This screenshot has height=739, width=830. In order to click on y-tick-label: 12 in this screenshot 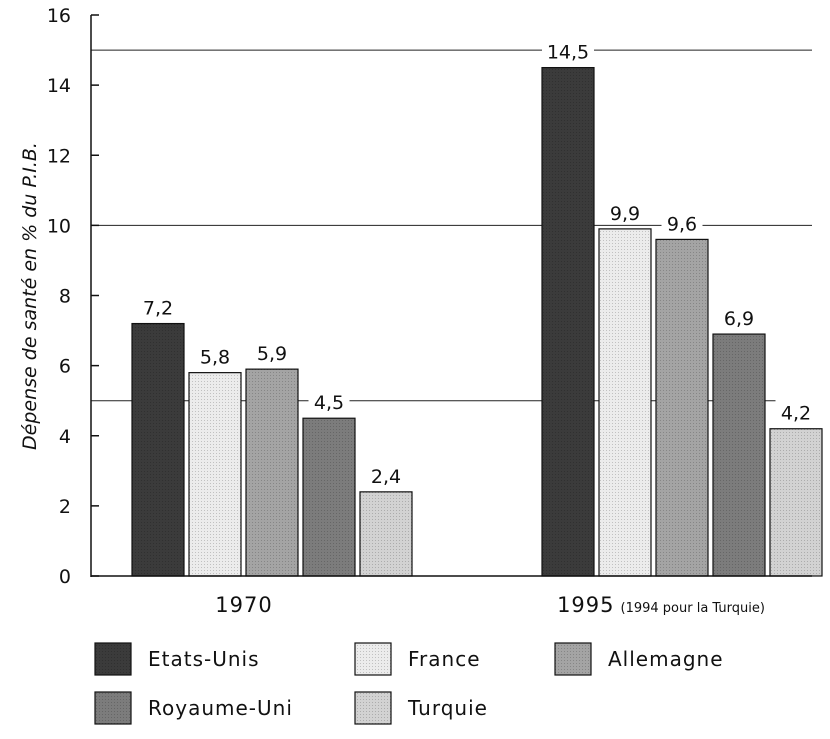, I will do `click(59, 156)`.